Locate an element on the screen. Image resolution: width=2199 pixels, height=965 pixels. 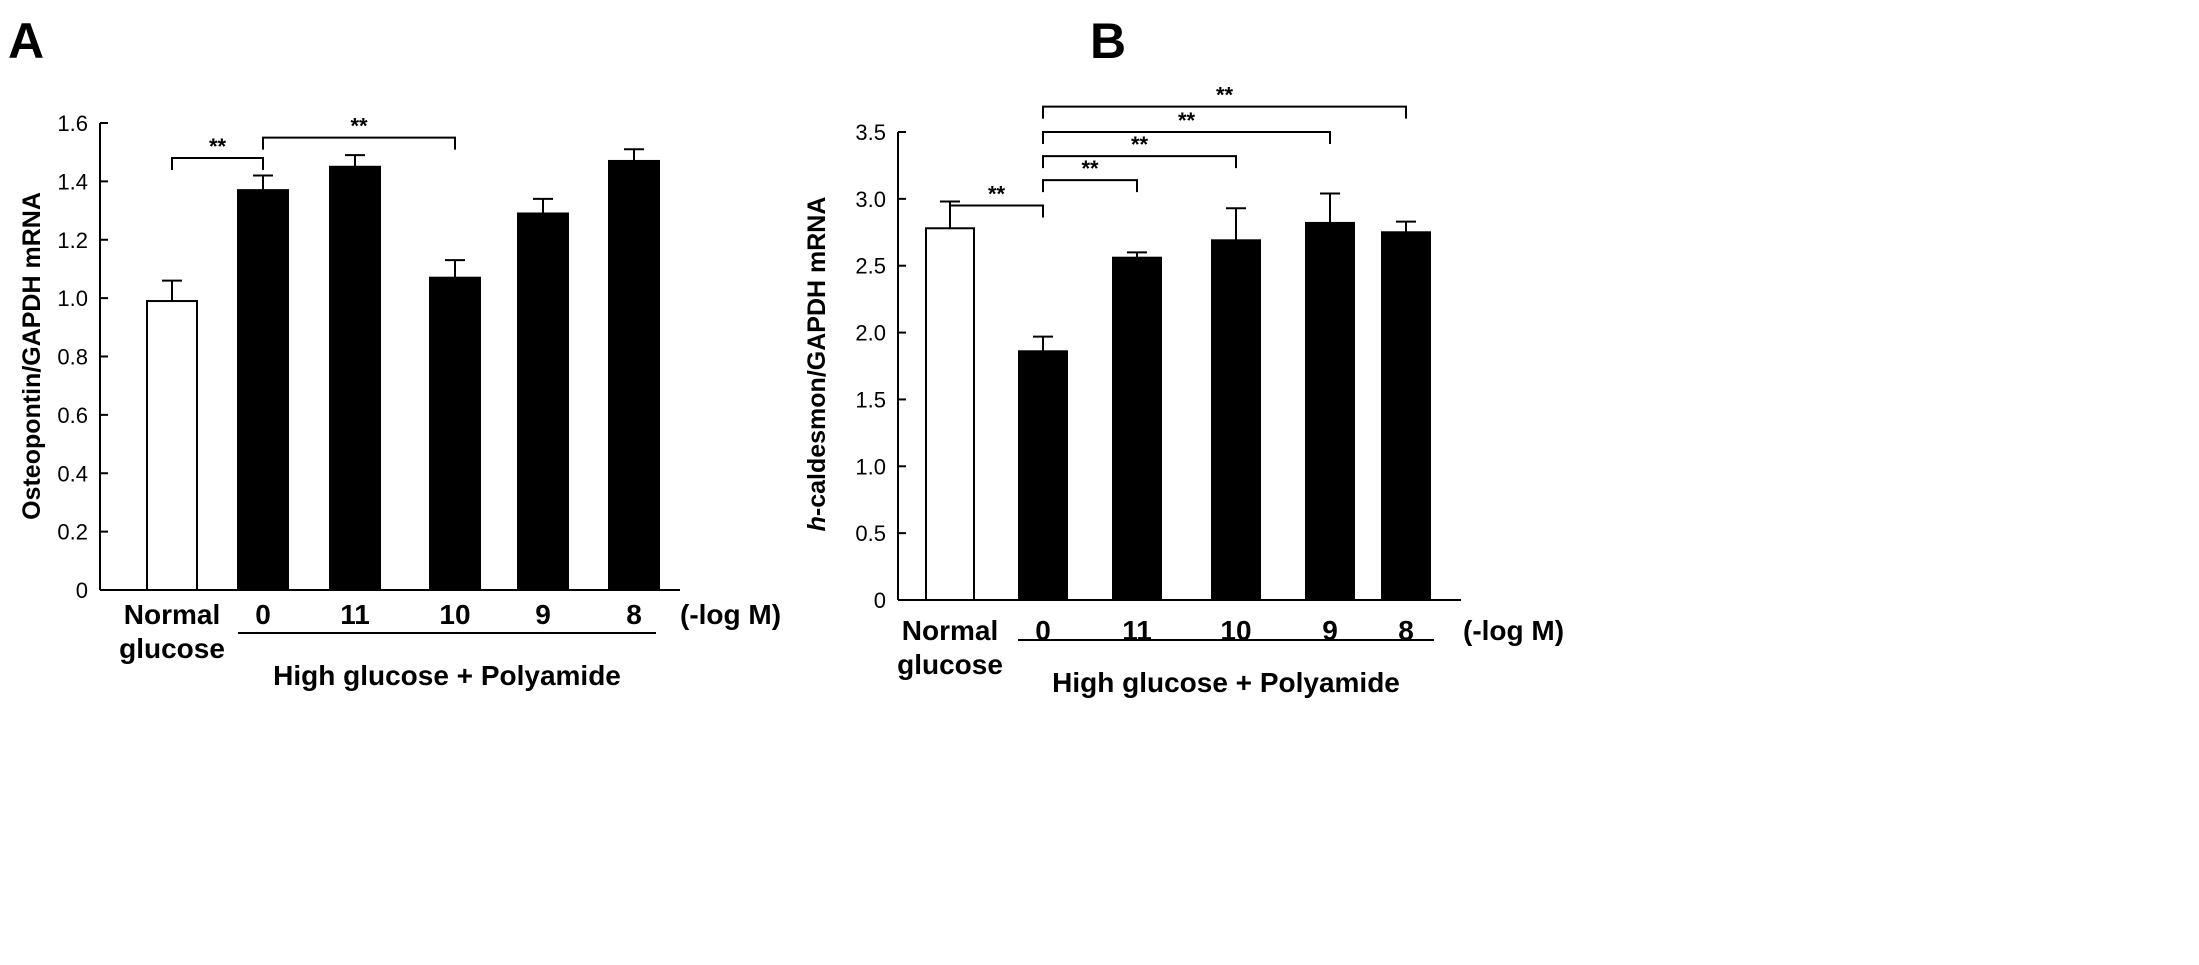
panel-b-y-axis-title: h-caldesmon/GAPDH mRNA is located at coordinates (817, 364).